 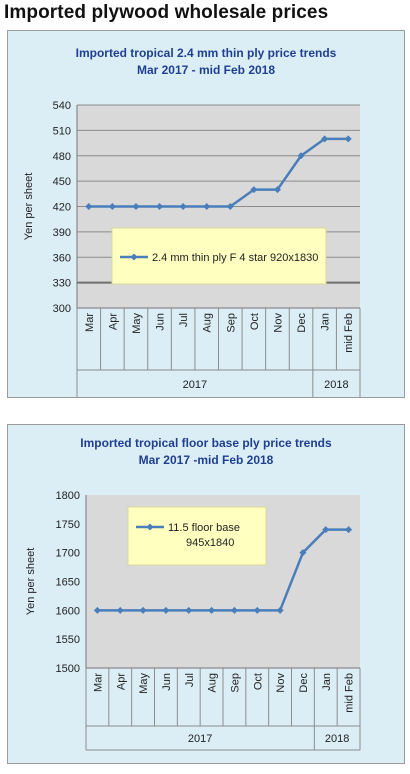 I want to click on page-title: Imported plywood wholesale prices, so click(x=166, y=12).